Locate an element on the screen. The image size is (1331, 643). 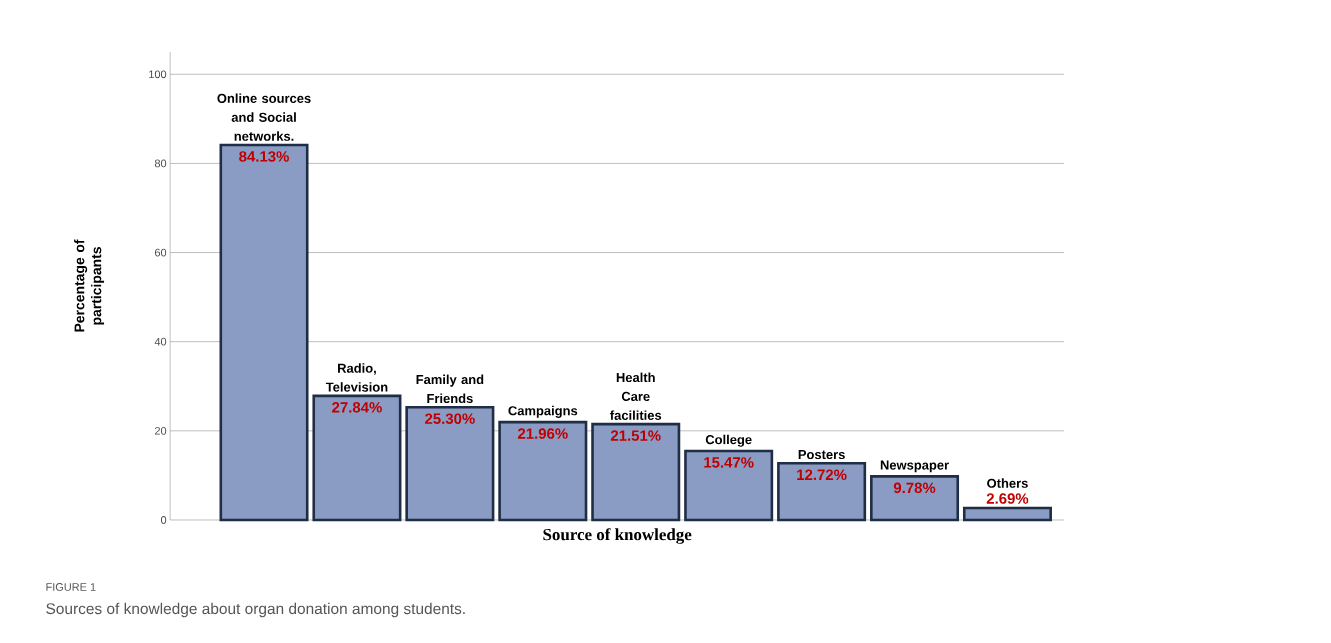
data-label: 84.13% is located at coordinates (264, 156).